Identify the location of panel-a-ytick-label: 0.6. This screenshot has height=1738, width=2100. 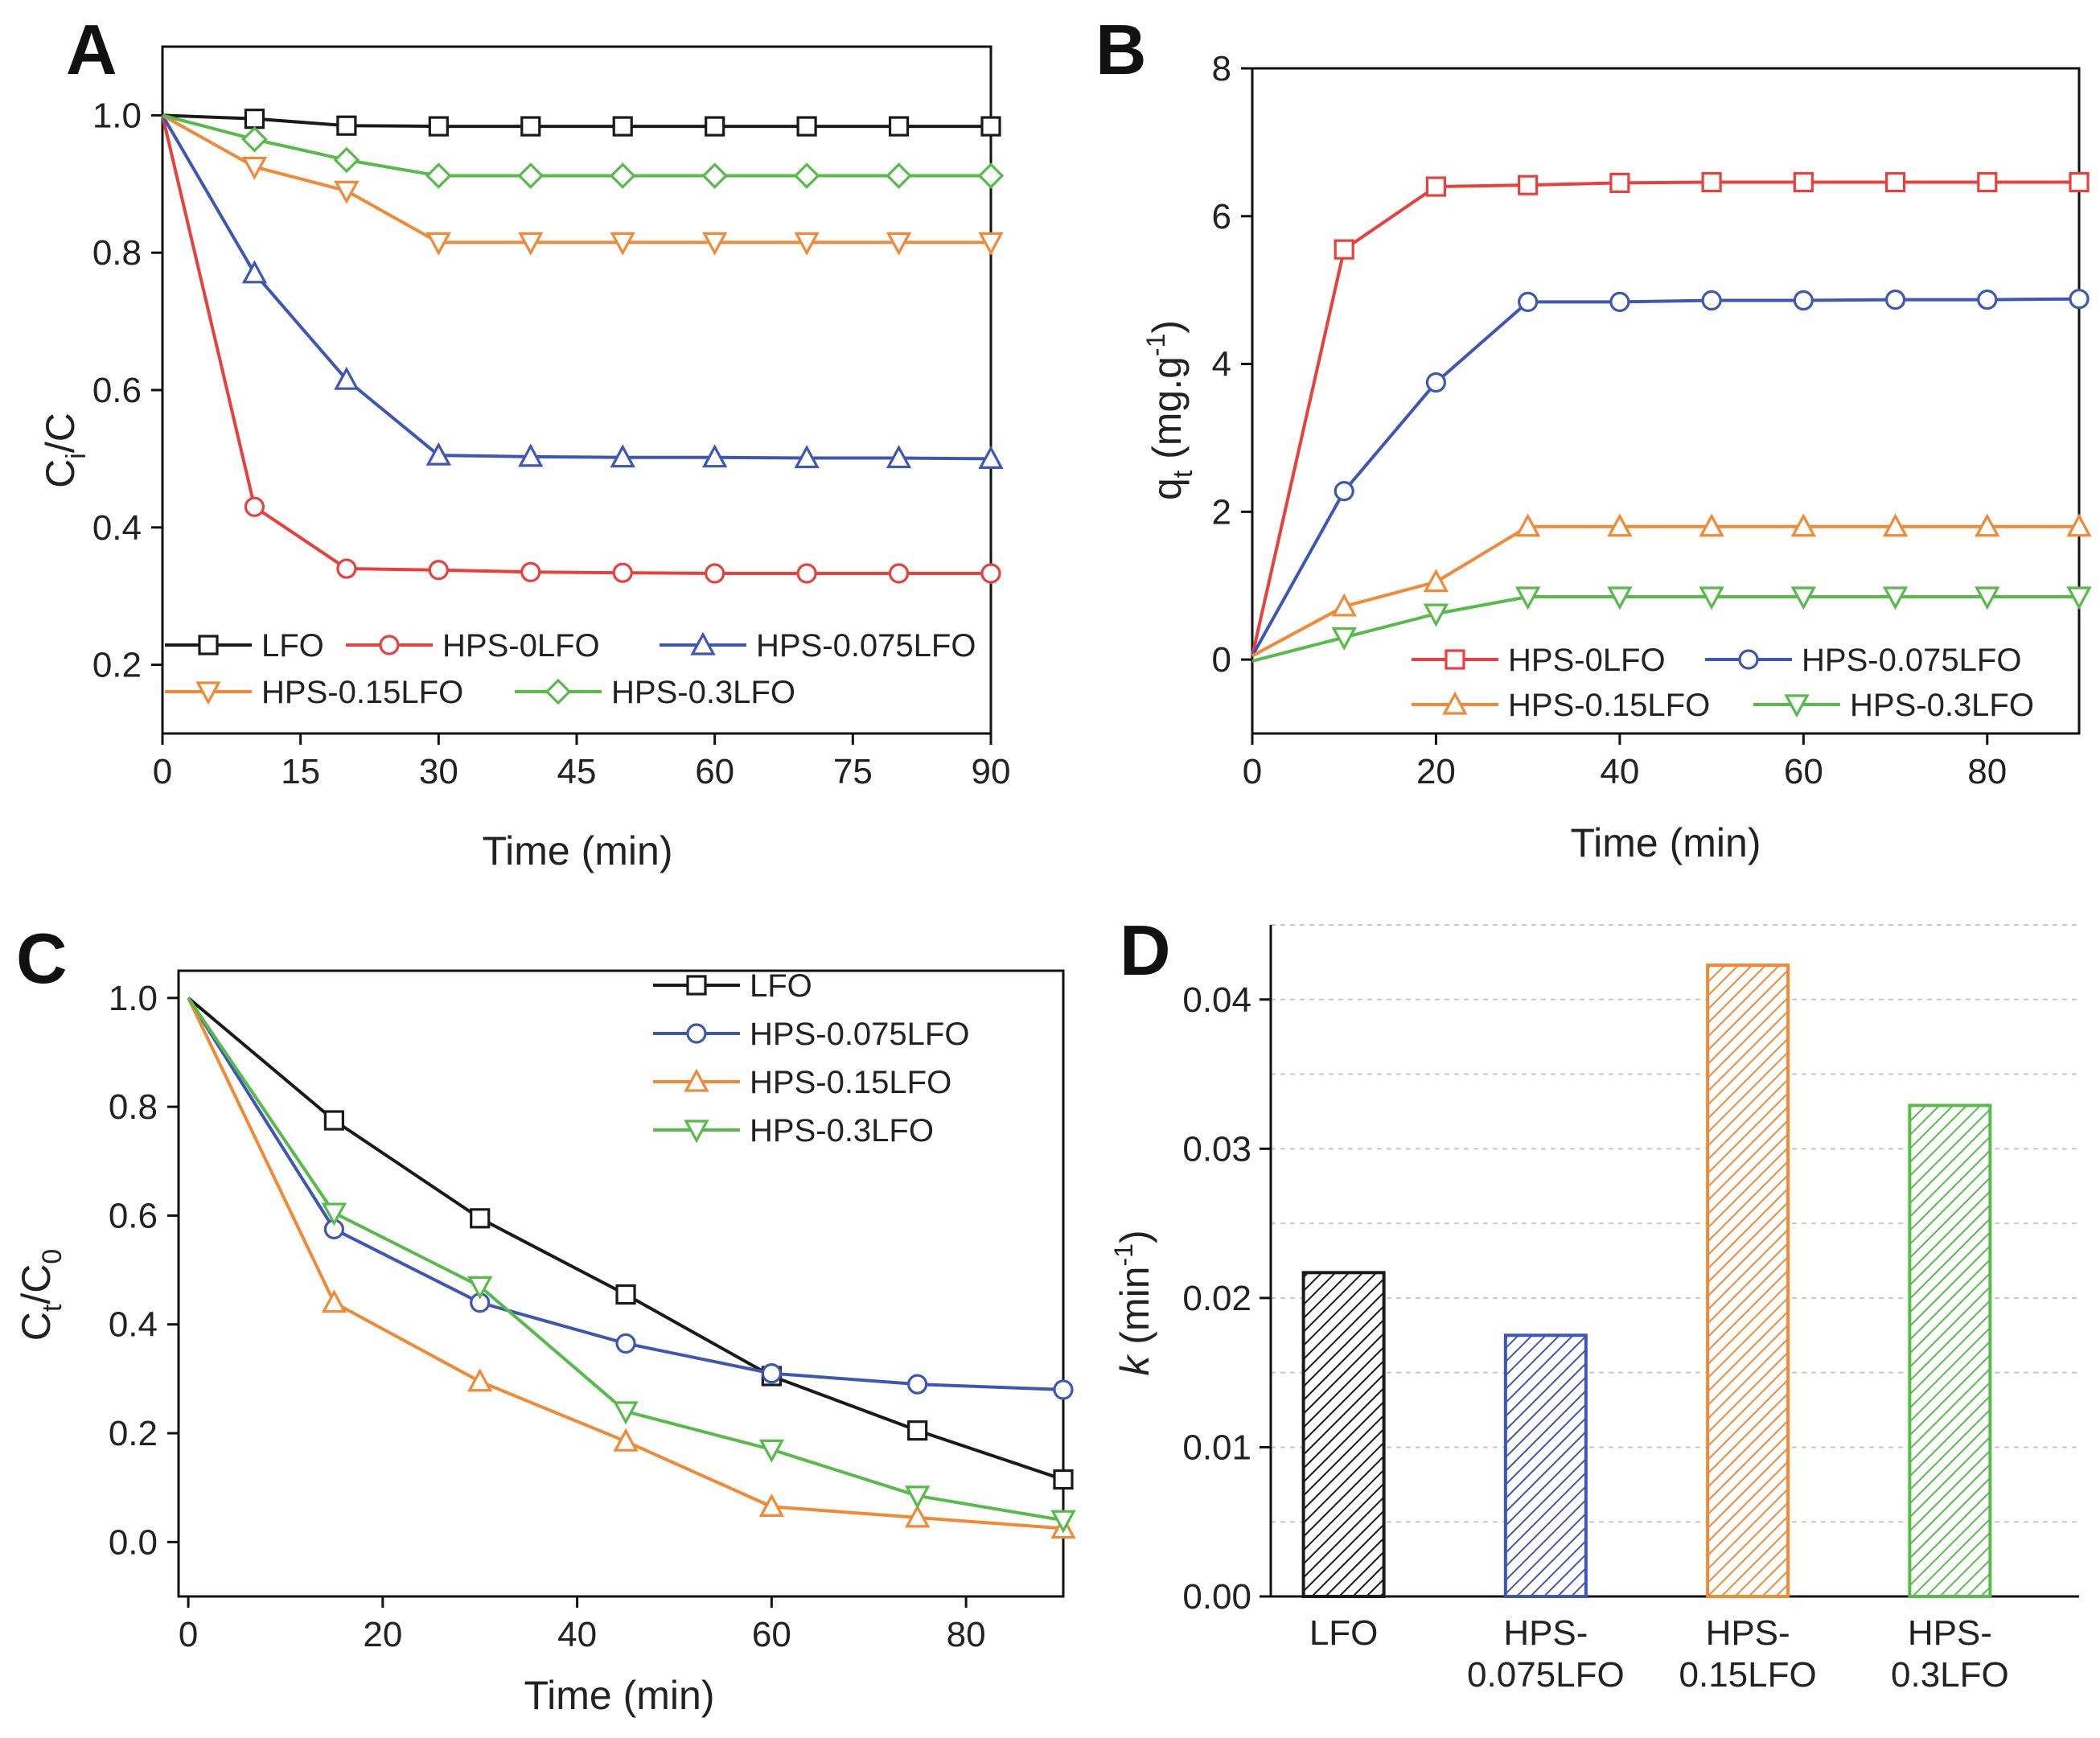
(117, 390).